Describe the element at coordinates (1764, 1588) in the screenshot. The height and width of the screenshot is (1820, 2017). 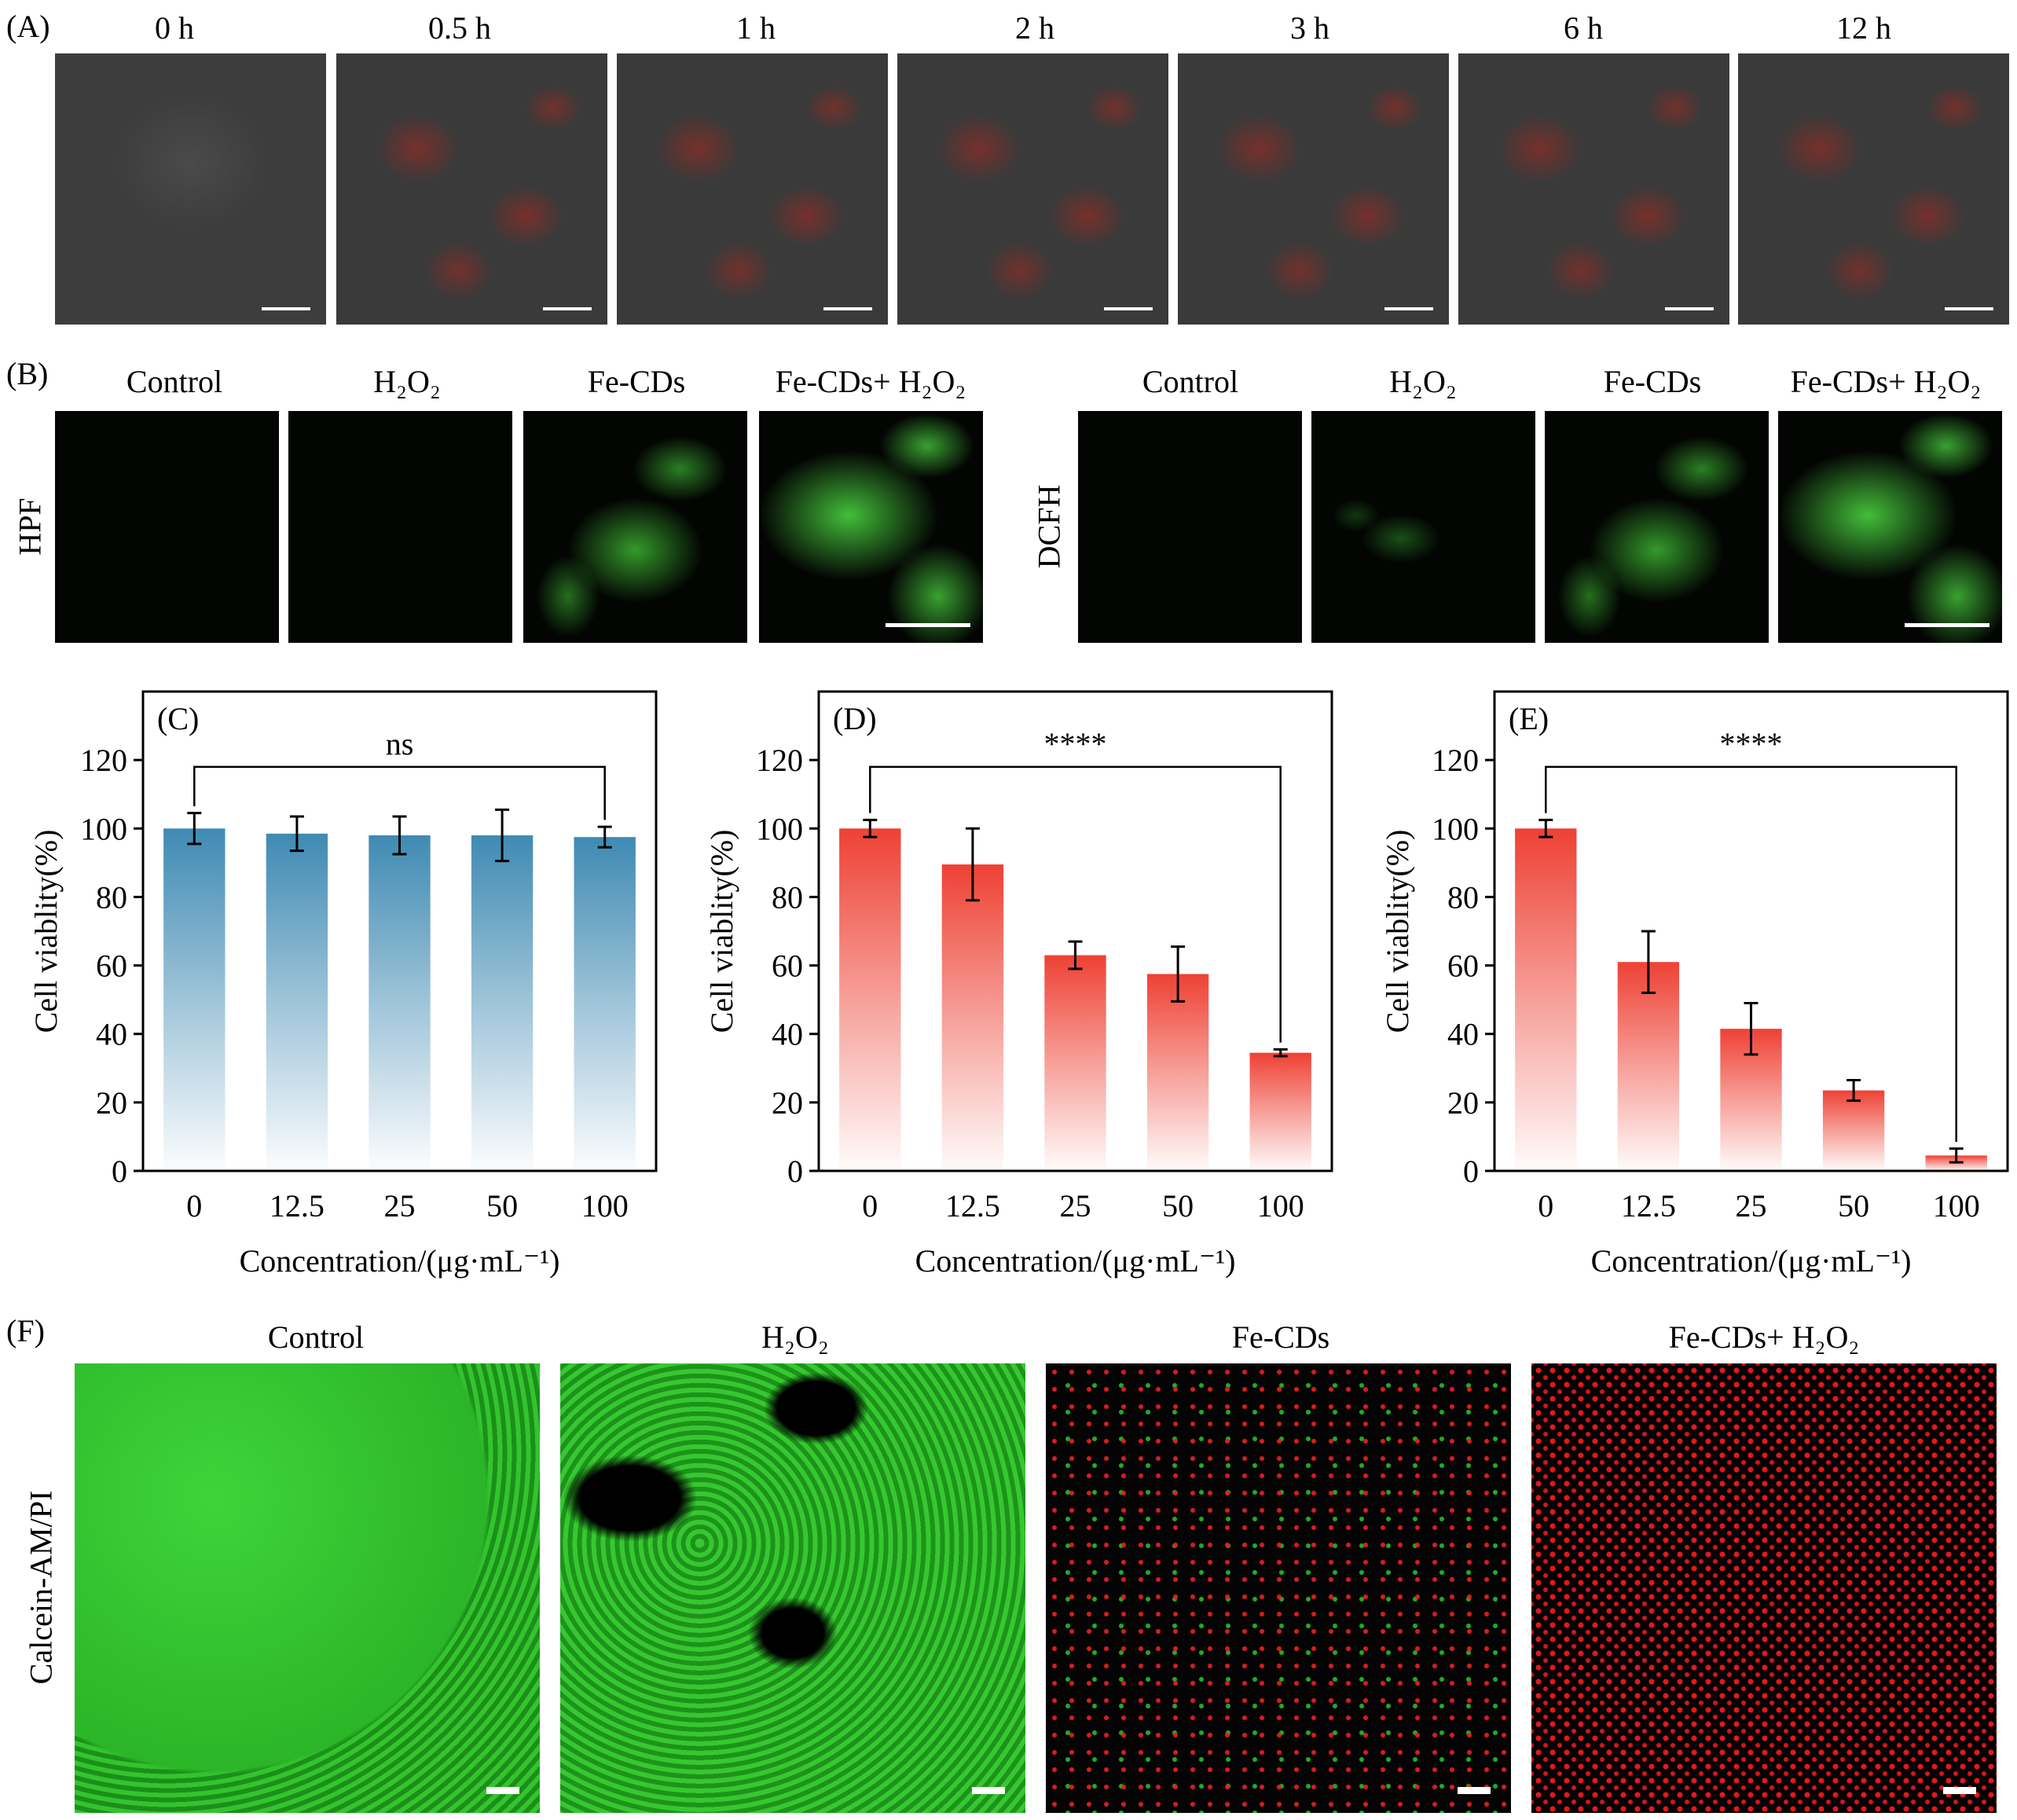
I see `live-dead-fecds-h2o2-image` at that location.